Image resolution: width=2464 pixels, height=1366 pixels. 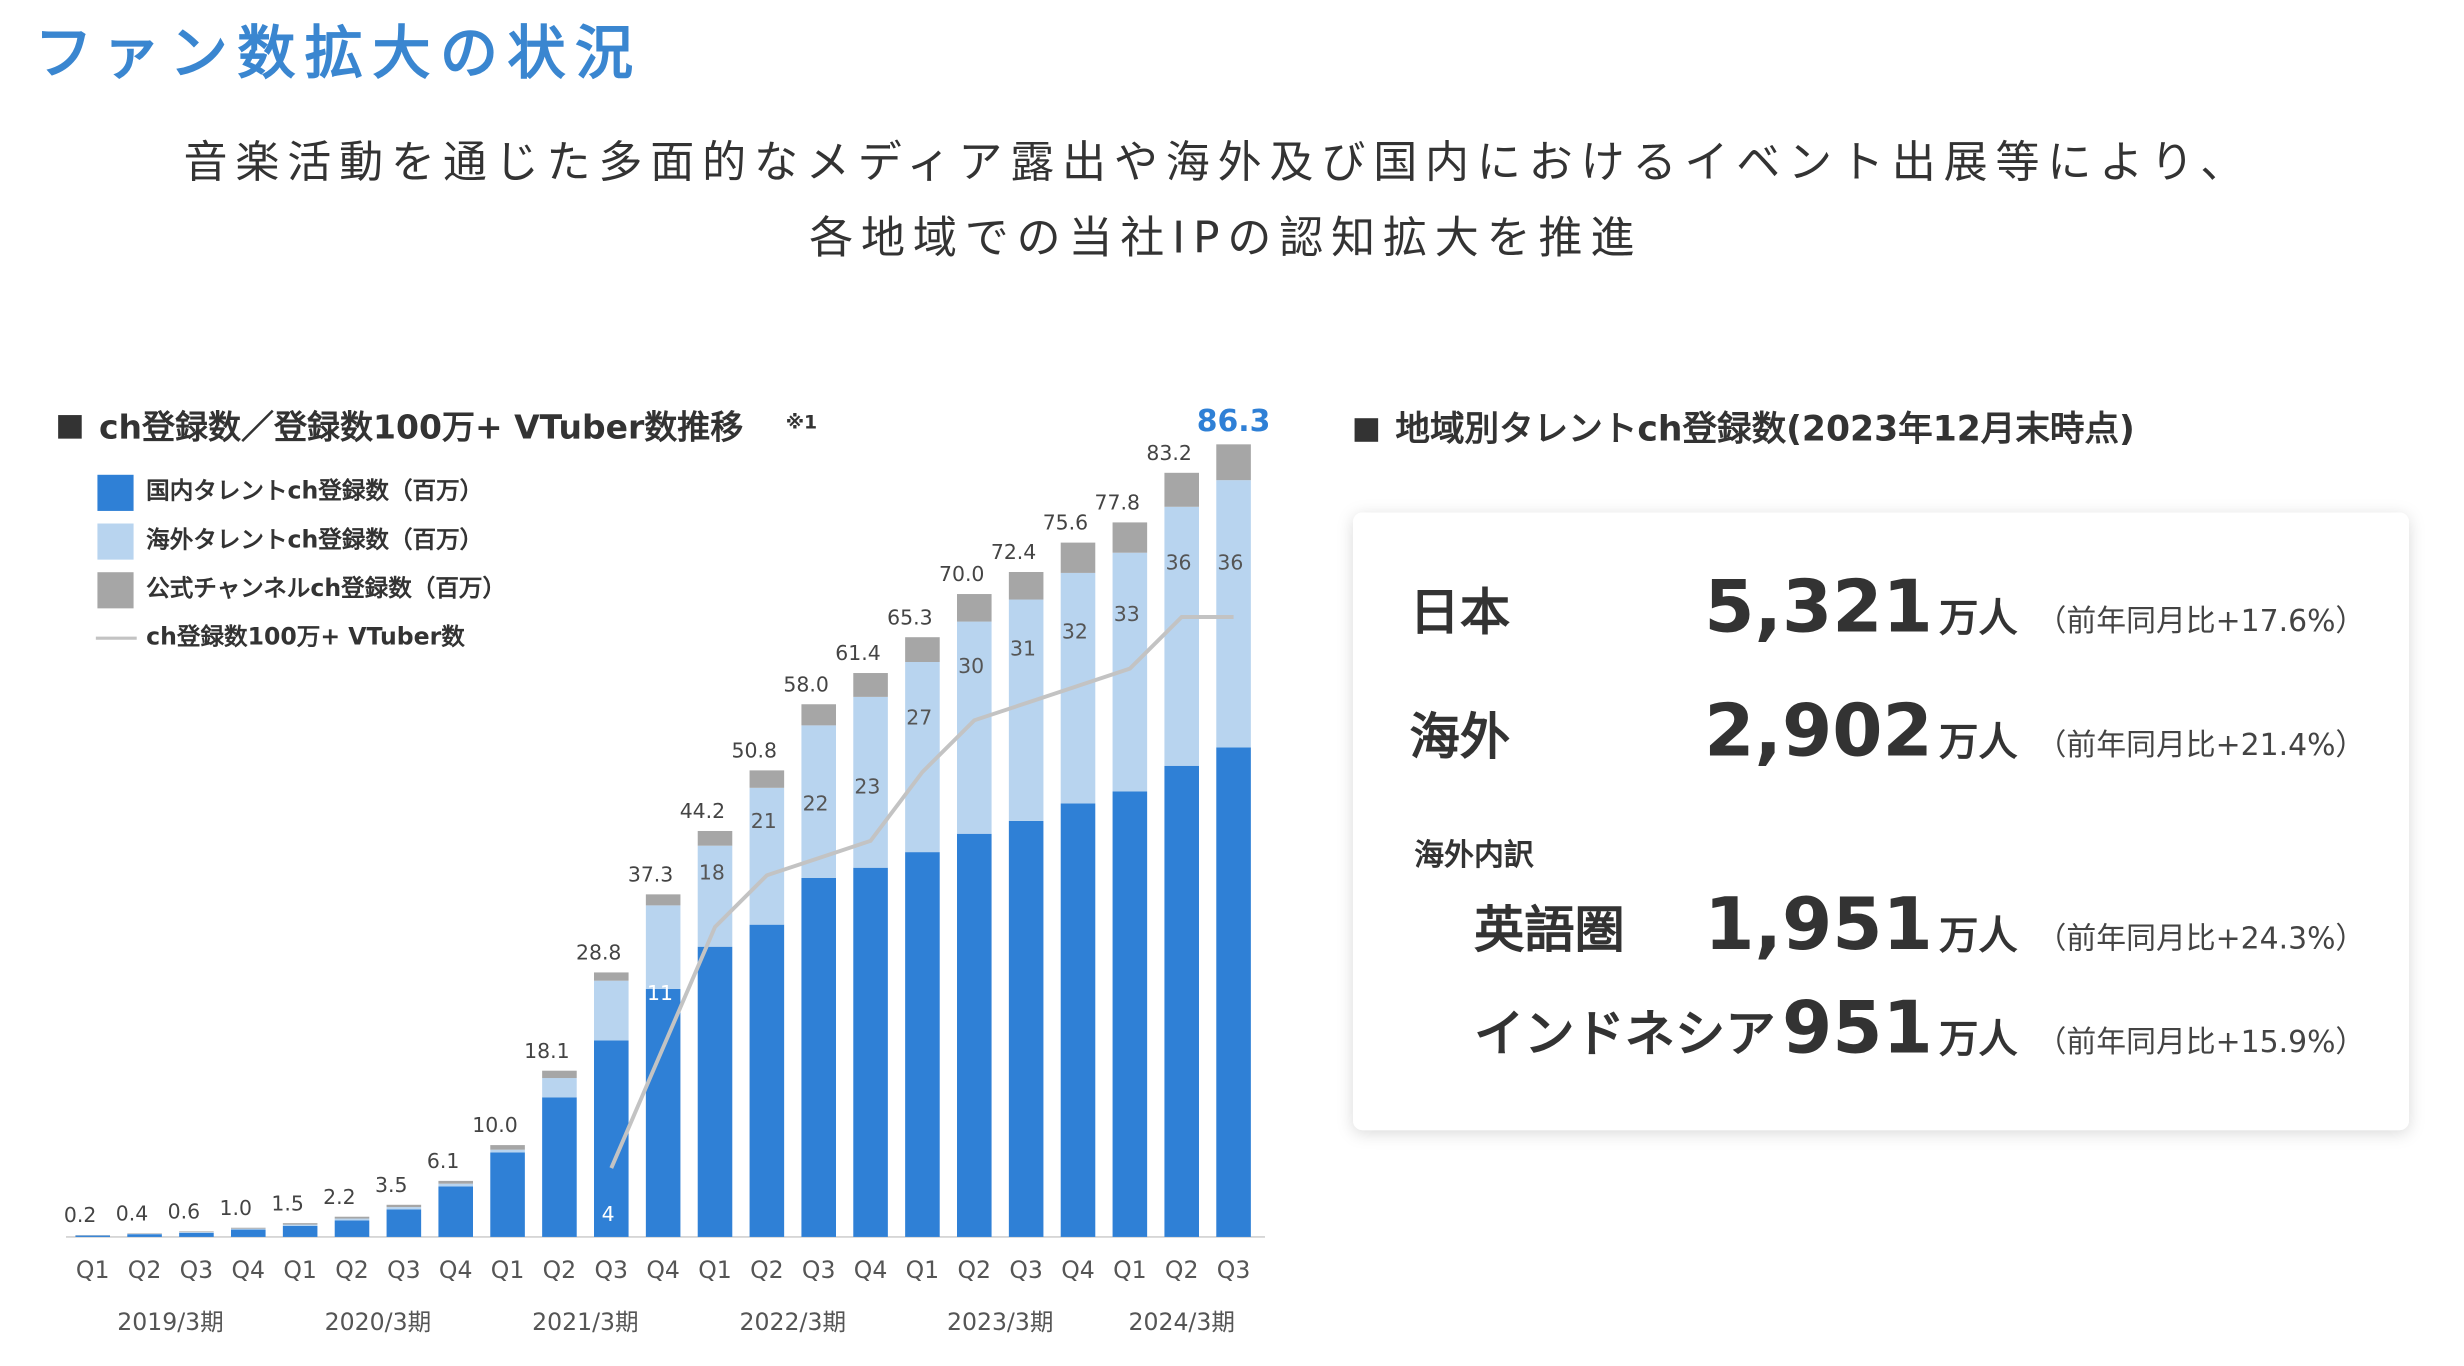 I want to click on total-label: 28.8, so click(x=598, y=953).